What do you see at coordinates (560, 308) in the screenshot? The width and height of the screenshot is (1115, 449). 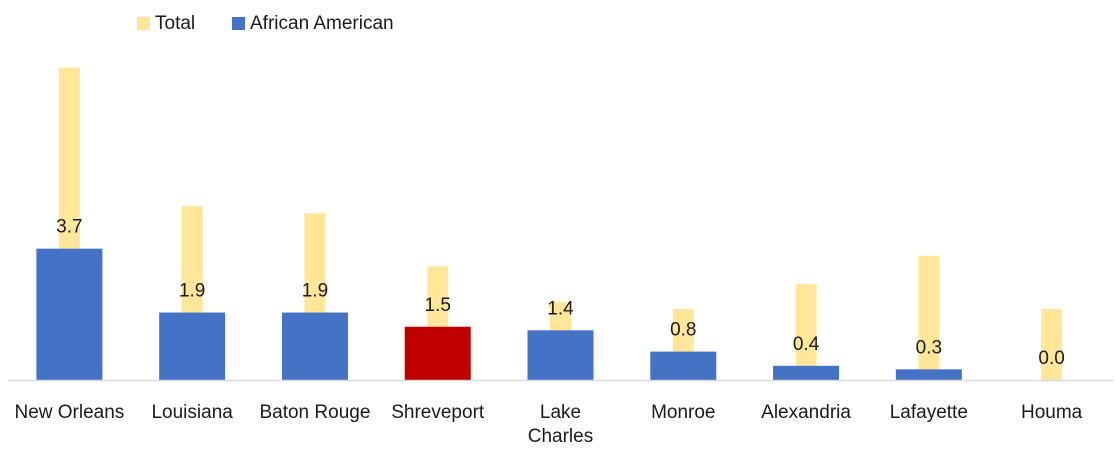 I see `data-label-lake-charles: 1.4` at bounding box center [560, 308].